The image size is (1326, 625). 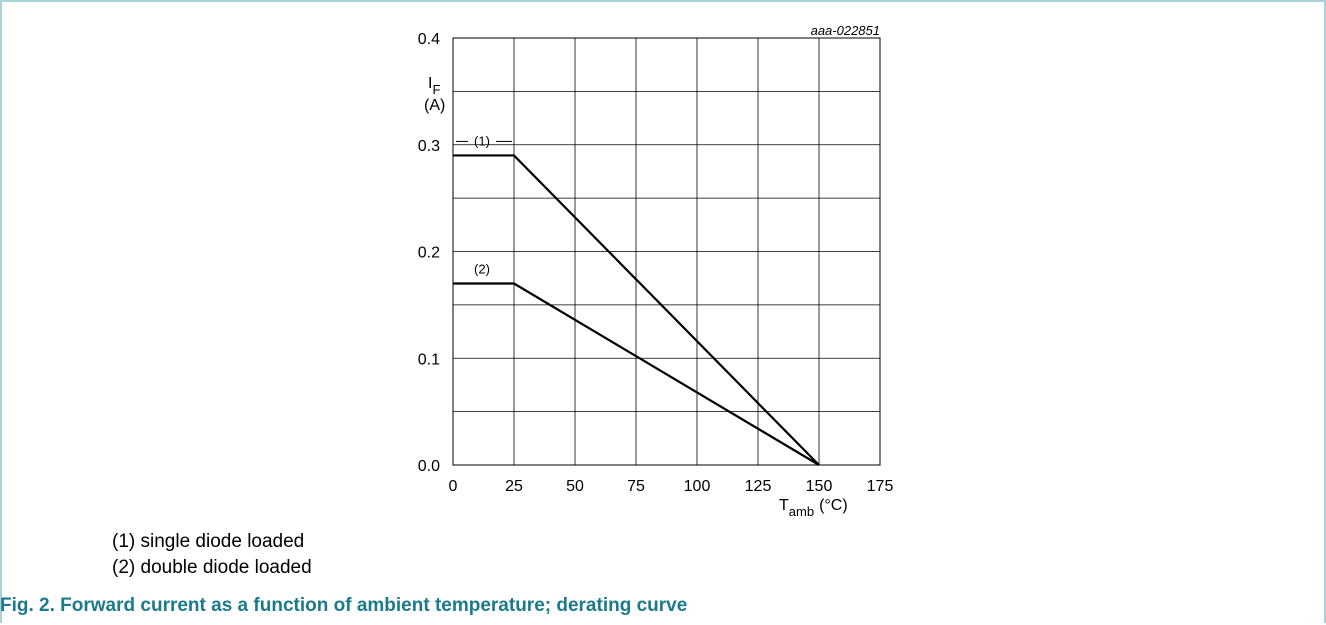 What do you see at coordinates (697, 486) in the screenshot?
I see `x-tick-label: 100` at bounding box center [697, 486].